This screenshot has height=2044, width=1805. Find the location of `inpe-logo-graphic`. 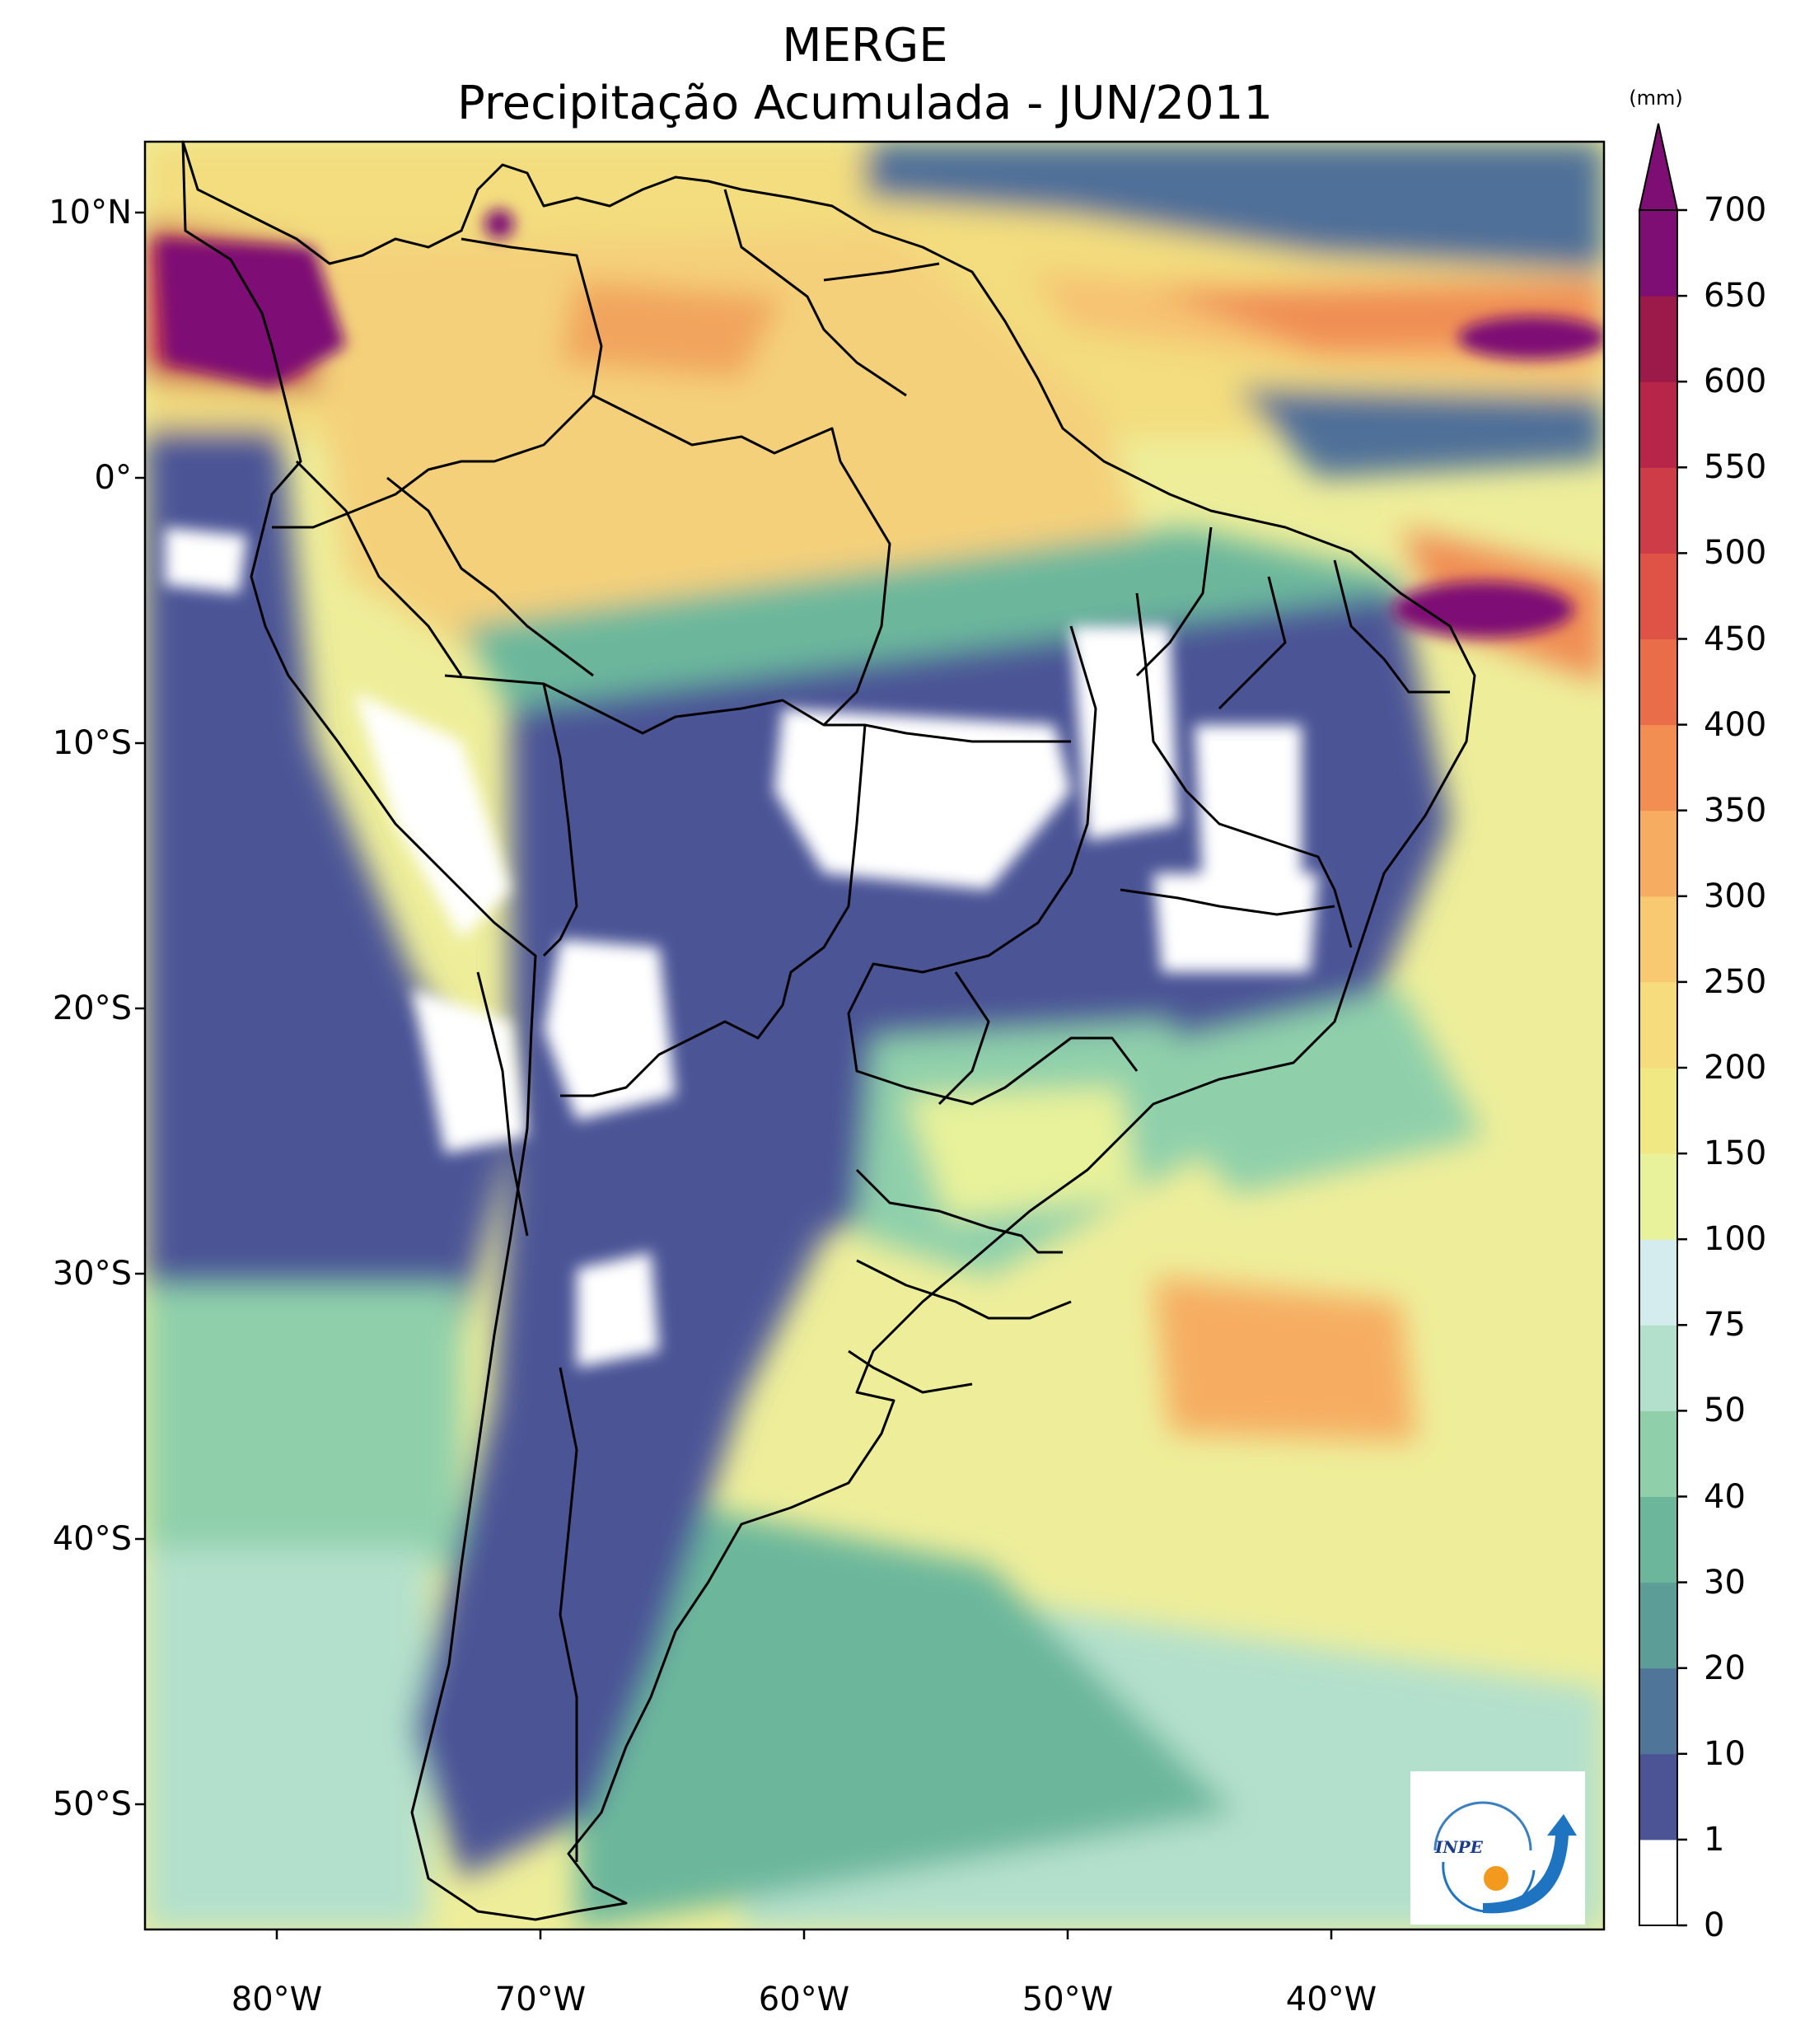

inpe-logo-graphic is located at coordinates (1505, 1857).